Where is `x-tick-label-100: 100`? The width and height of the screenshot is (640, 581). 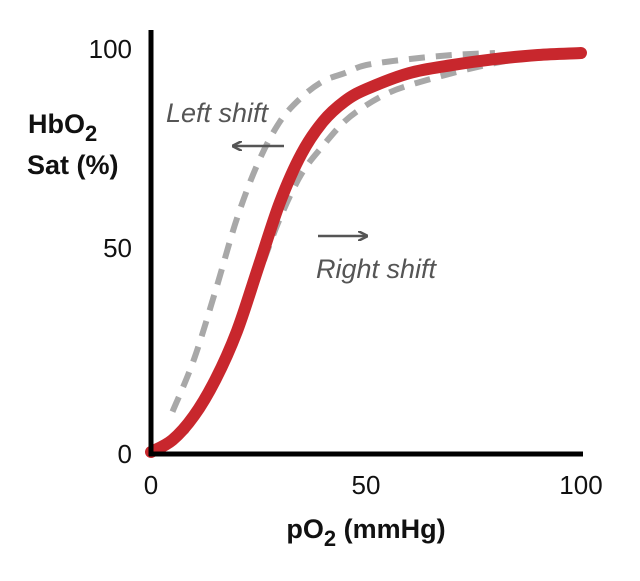
x-tick-label-100: 100 is located at coordinates (580, 485).